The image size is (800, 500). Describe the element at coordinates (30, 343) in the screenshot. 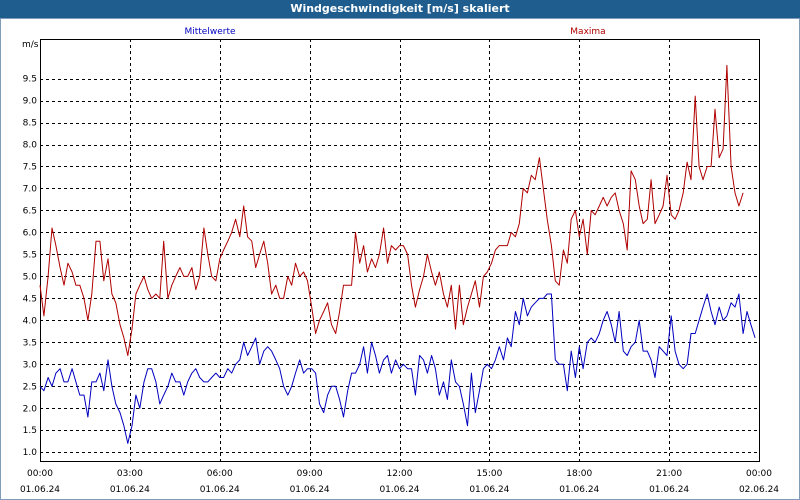

I see `y-tick-label: 3.5` at that location.